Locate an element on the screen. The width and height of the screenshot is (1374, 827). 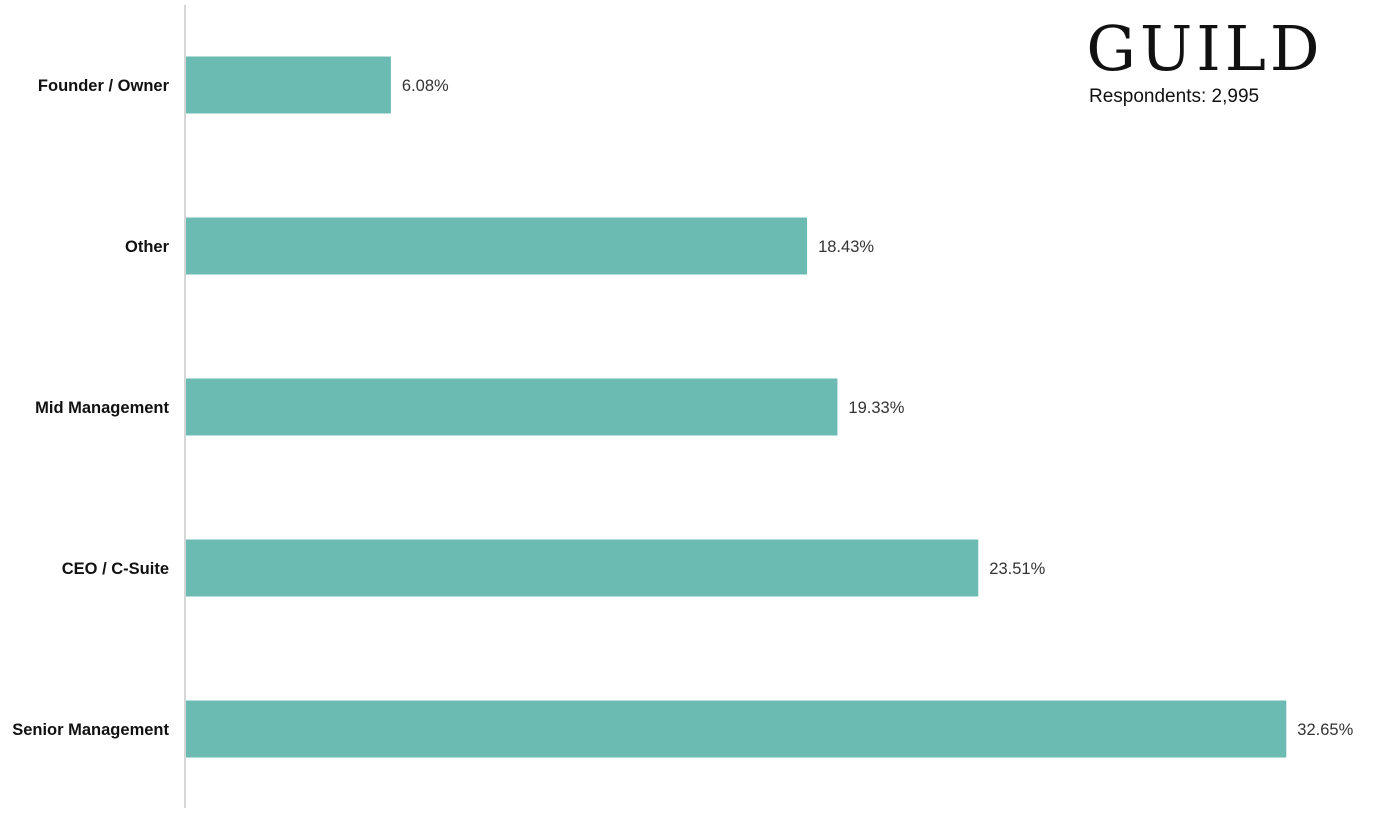
category-label-3: CEO / C-Suite is located at coordinates (115, 569).